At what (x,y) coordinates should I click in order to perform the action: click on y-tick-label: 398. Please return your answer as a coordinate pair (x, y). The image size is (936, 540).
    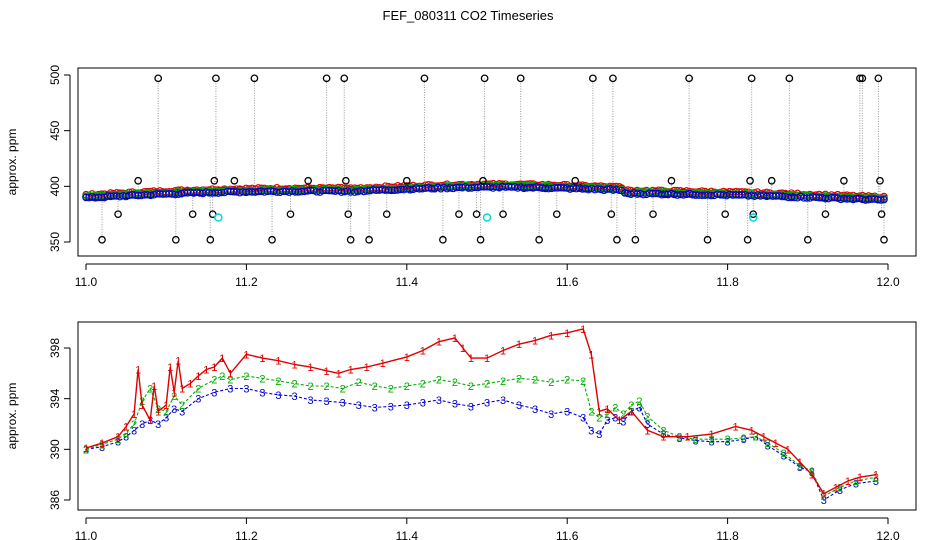
    Looking at the image, I should click on (55, 348).